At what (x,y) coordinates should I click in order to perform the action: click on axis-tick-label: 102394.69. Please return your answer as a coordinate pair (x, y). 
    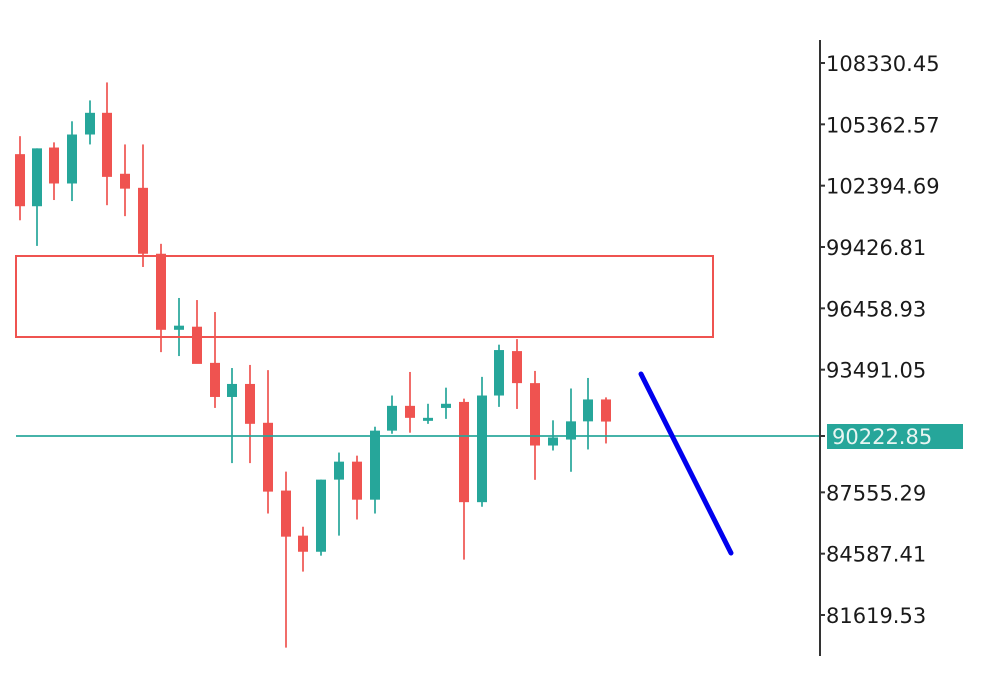
    Looking at the image, I should click on (883, 187).